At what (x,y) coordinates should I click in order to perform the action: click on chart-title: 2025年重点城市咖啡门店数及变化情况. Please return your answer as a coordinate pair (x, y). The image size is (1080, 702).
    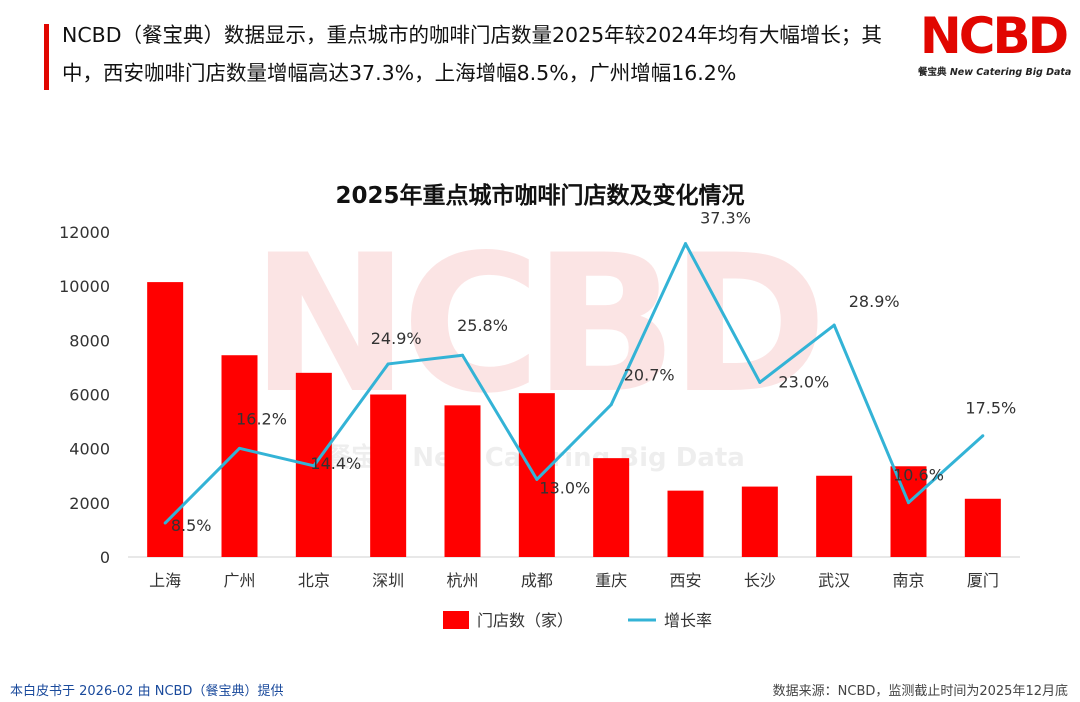
    Looking at the image, I should click on (540, 196).